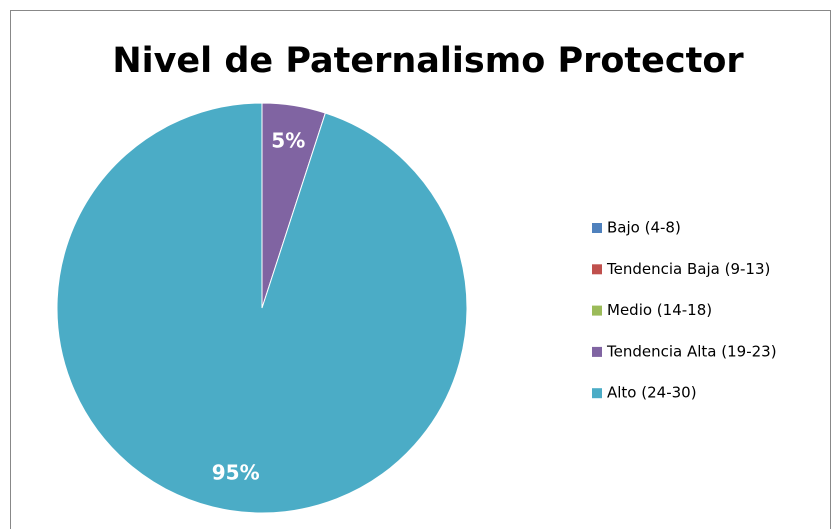 Image resolution: width=835 pixels, height=529 pixels. Describe the element at coordinates (428, 61) in the screenshot. I see `chart-title: Nivel de Paternalismo Protector` at that location.